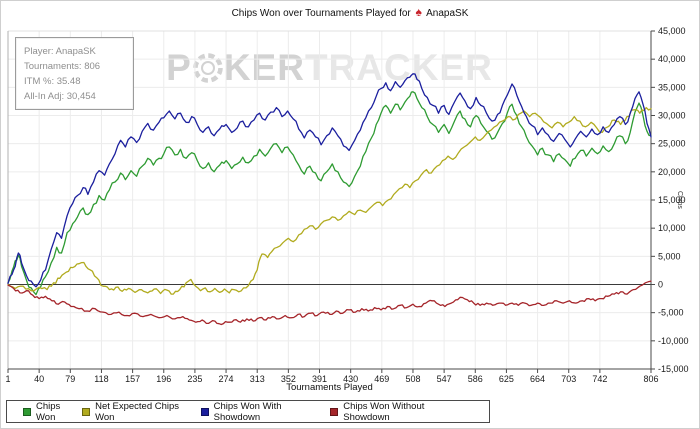 The height and width of the screenshot is (429, 700). I want to click on y-tick-label: 15,000, so click(672, 200).